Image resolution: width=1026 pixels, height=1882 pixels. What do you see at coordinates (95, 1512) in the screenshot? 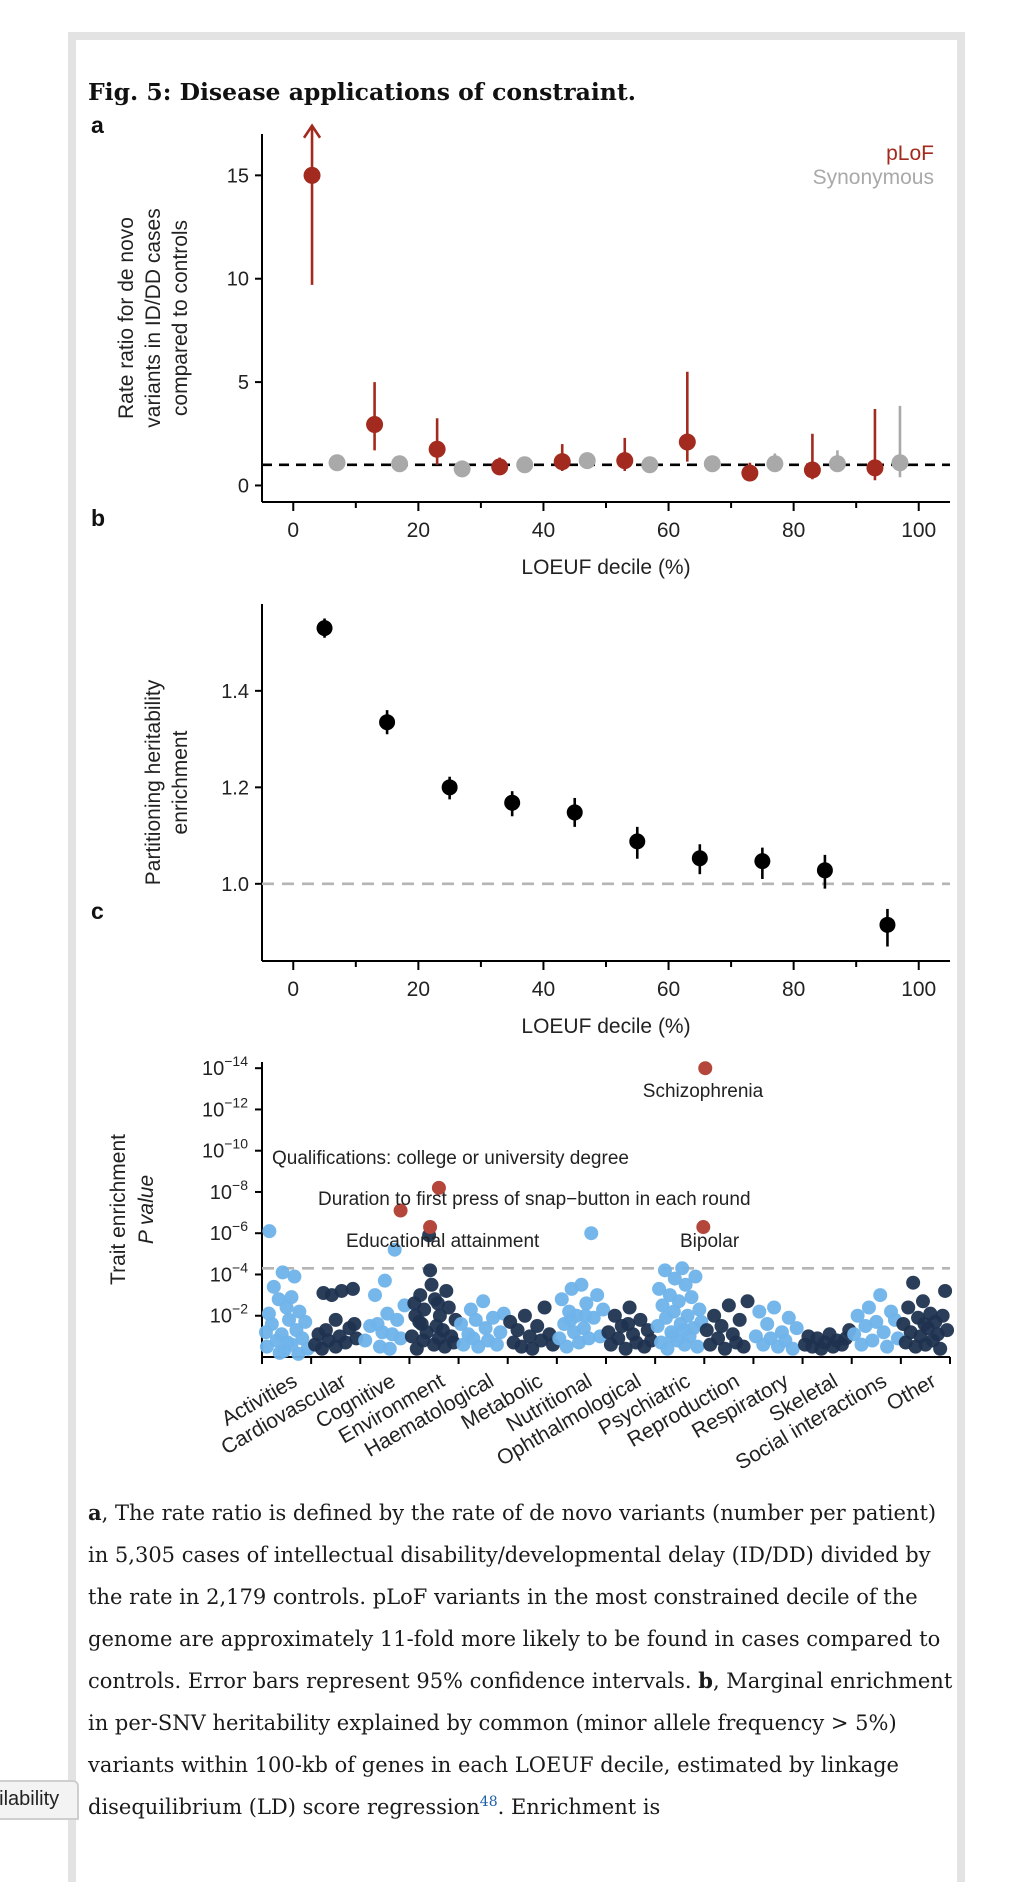
I see `caption-a-label: a` at bounding box center [95, 1512].